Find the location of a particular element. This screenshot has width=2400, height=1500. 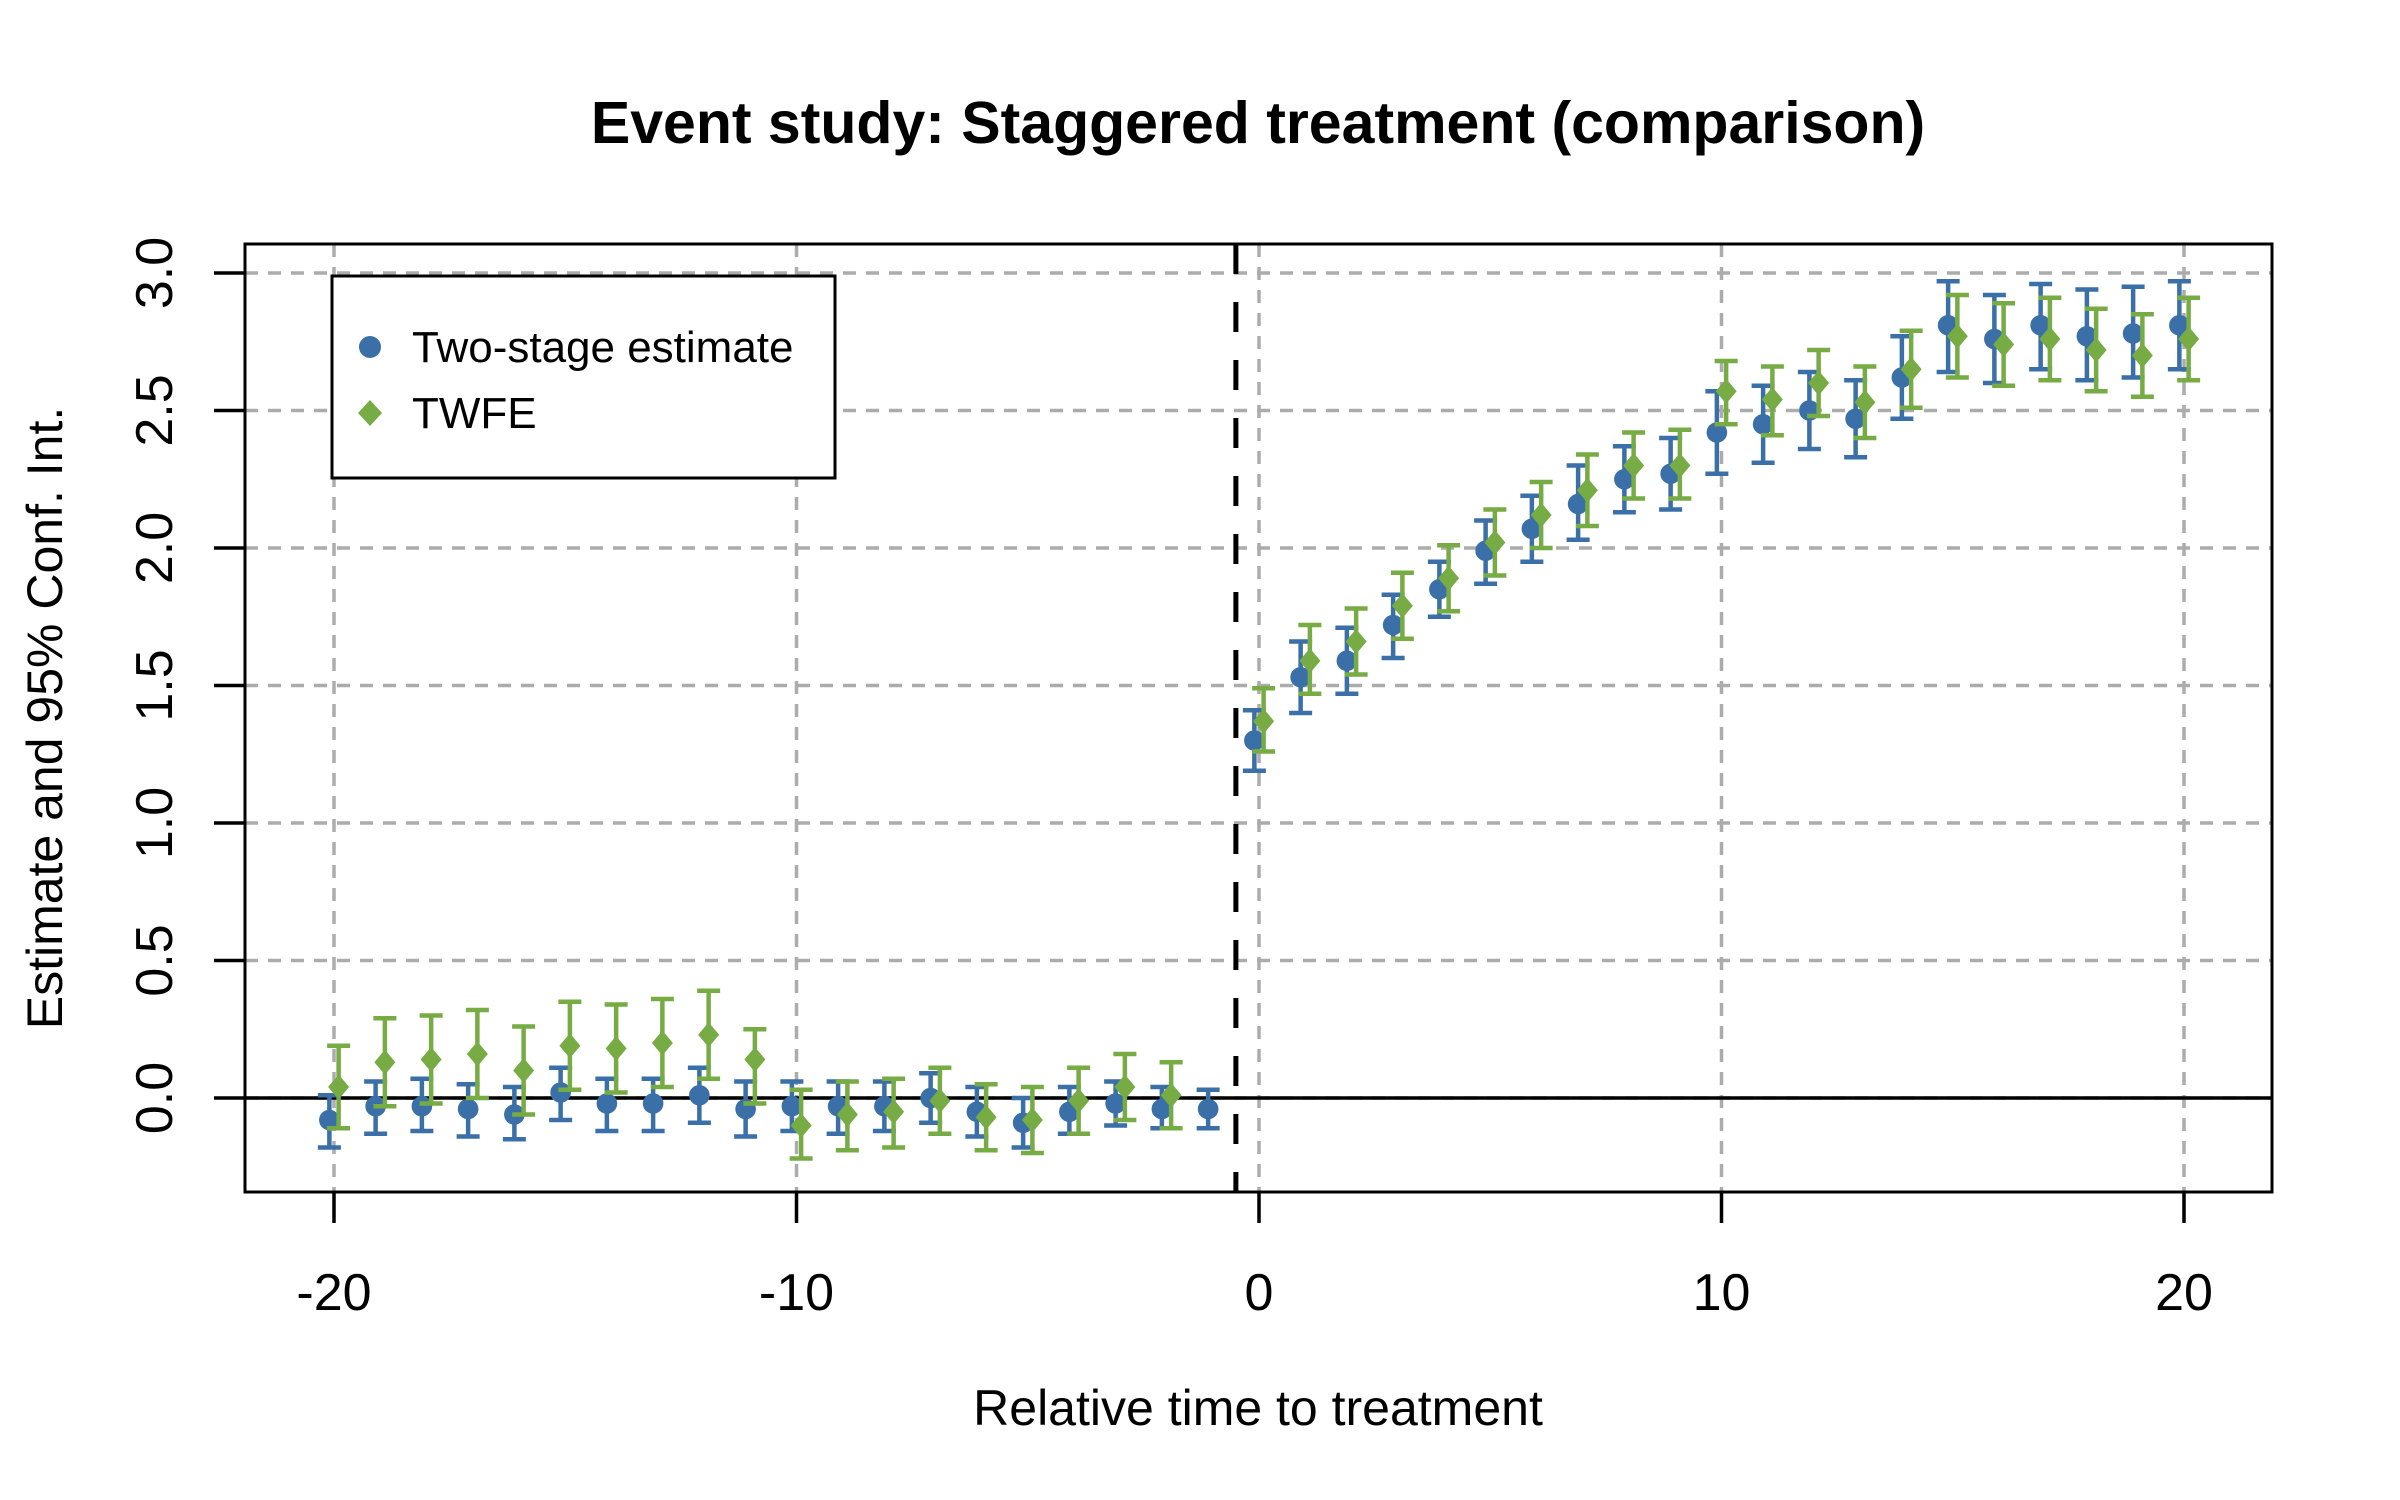

marker-twfe-t18 is located at coordinates (2096, 350).